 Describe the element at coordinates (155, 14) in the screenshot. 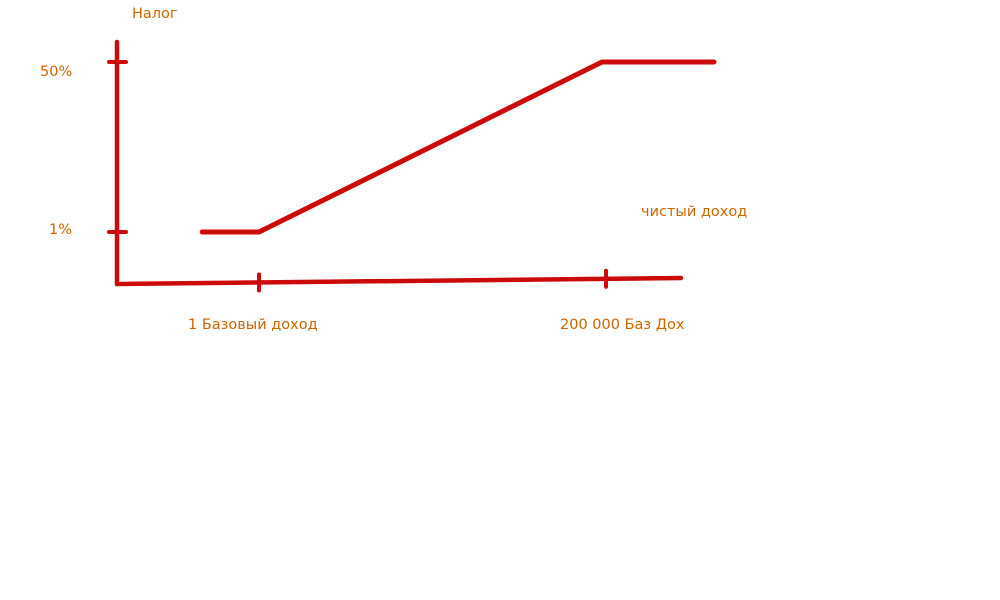

I see `y-axis-label: Налог` at that location.